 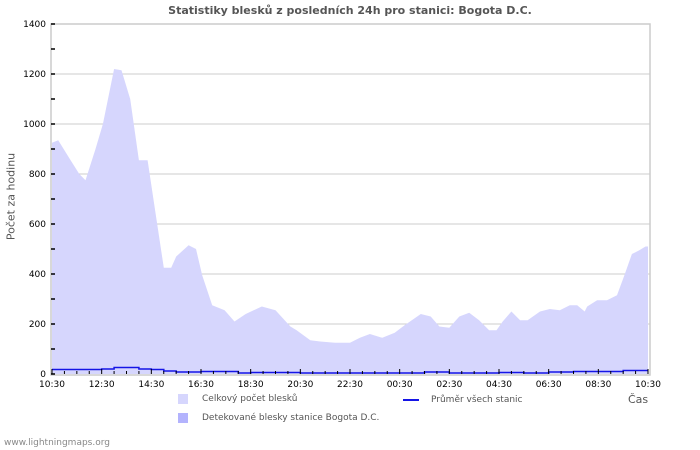 What do you see at coordinates (400, 385) in the screenshot?
I see `svg-text: 00:30` at bounding box center [400, 385].